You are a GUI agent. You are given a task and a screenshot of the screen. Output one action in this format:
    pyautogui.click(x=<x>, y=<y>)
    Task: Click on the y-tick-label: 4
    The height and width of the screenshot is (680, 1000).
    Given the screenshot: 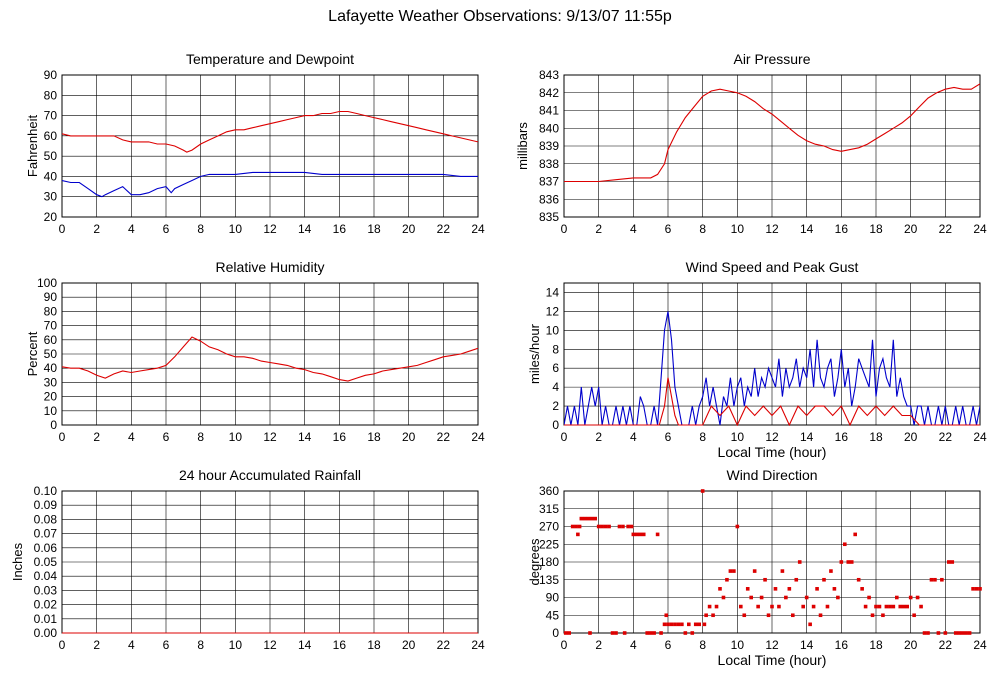 What is the action you would take?
    pyautogui.click(x=555, y=387)
    